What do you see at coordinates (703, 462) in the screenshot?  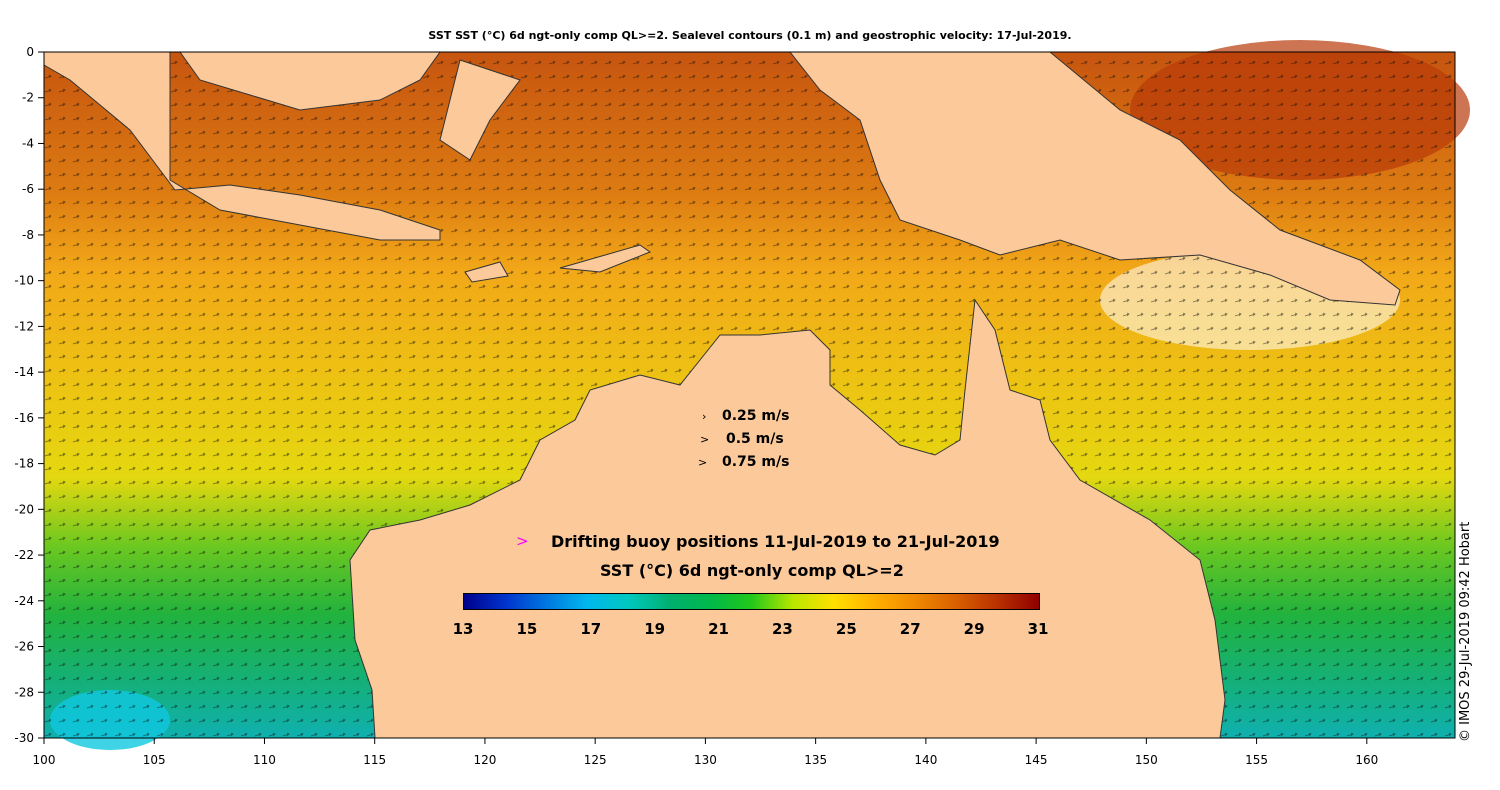 I see `velocity-arrow-0.75: >` at bounding box center [703, 462].